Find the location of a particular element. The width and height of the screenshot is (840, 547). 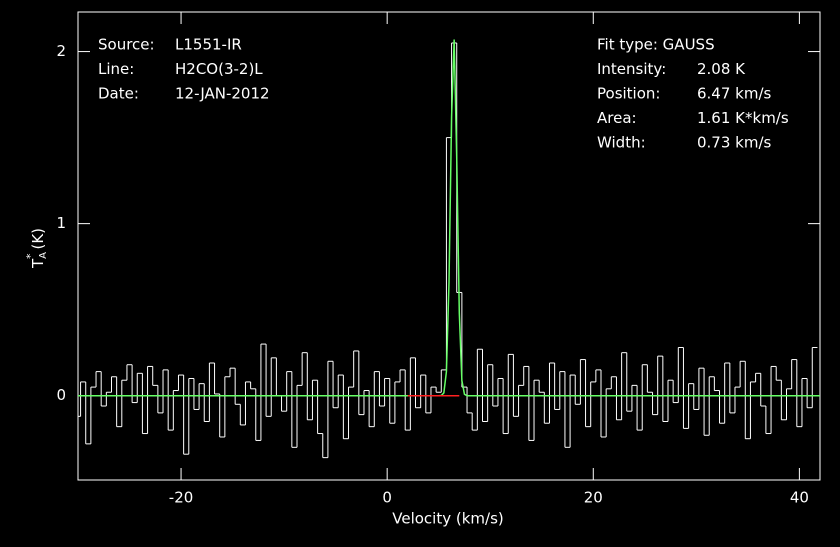

fit-value: 1.61 K*km/s is located at coordinates (743, 118).